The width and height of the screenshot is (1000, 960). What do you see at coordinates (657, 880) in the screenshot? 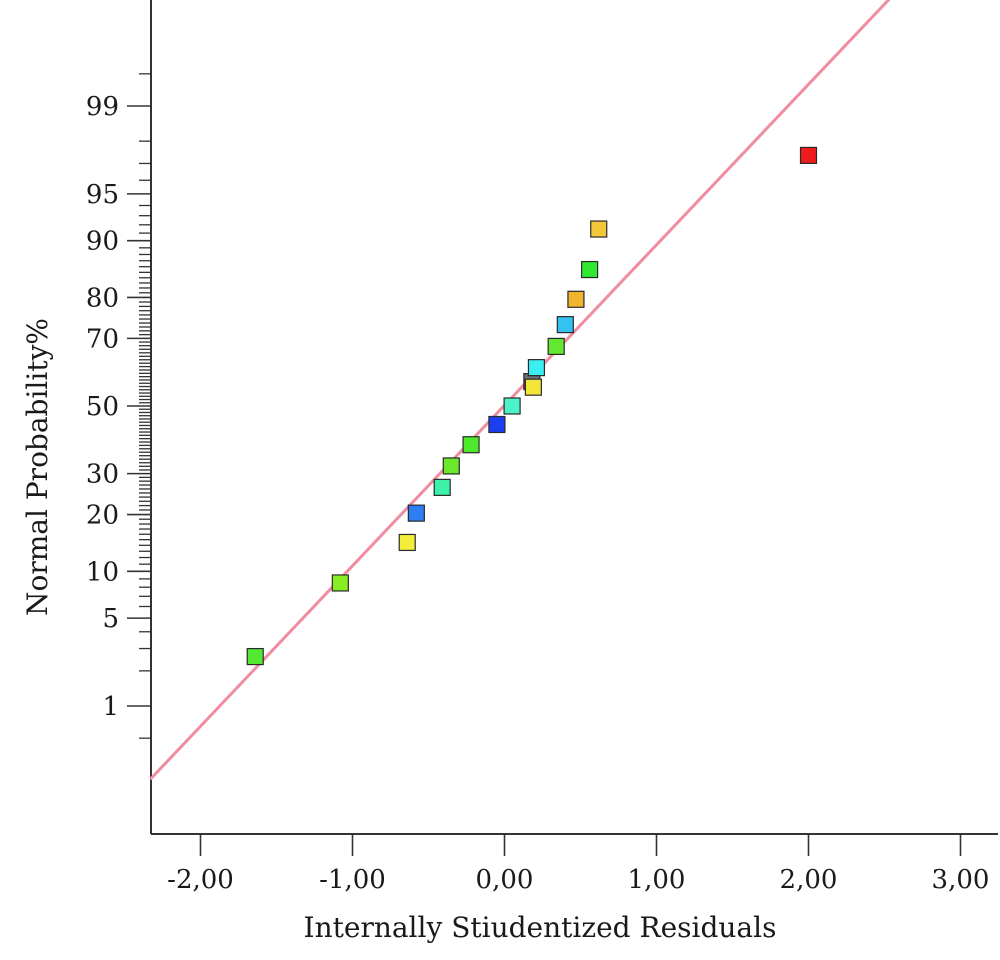
I see `x-tick-label: 1,00` at bounding box center [657, 880].